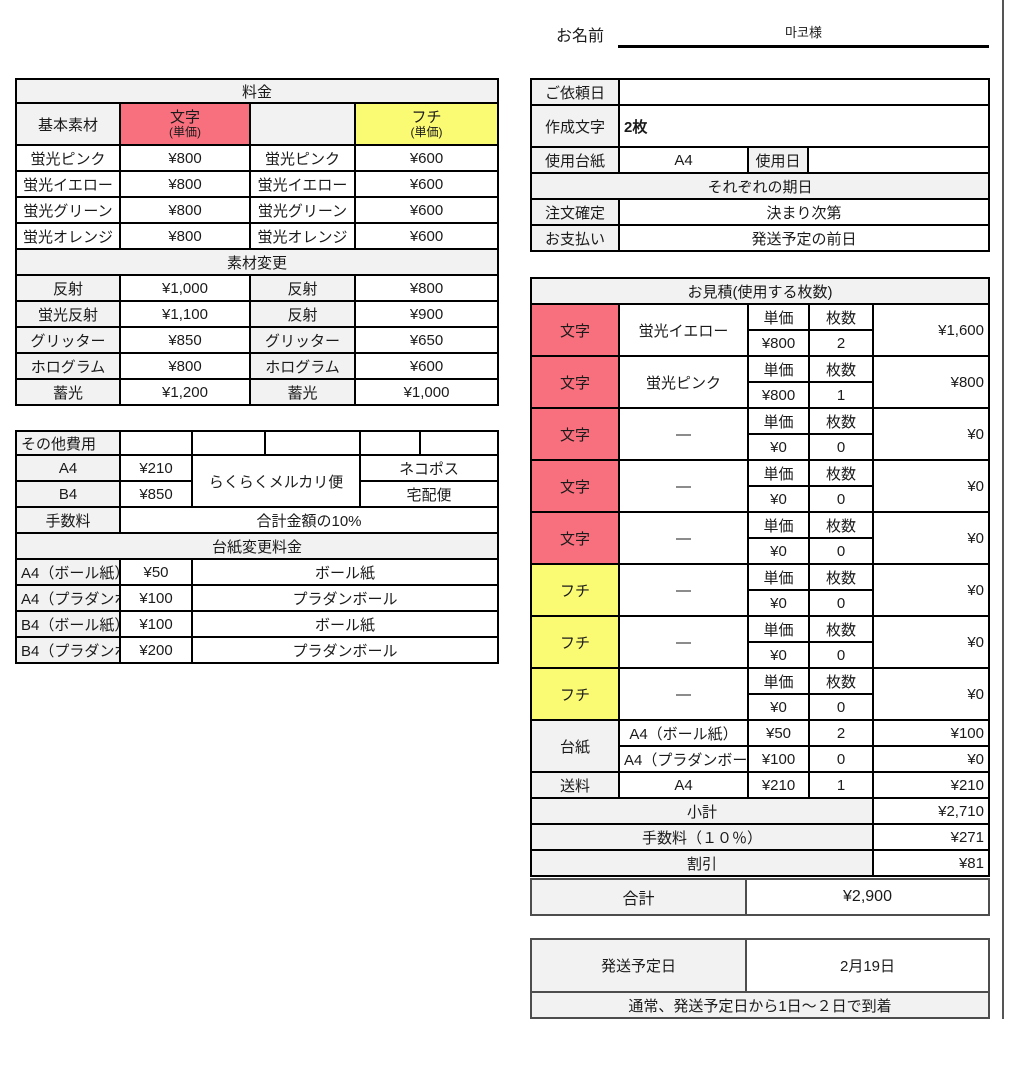 This screenshot has height=1080, width=1010. I want to click on mount-material-name: ボール紙, so click(345, 572).